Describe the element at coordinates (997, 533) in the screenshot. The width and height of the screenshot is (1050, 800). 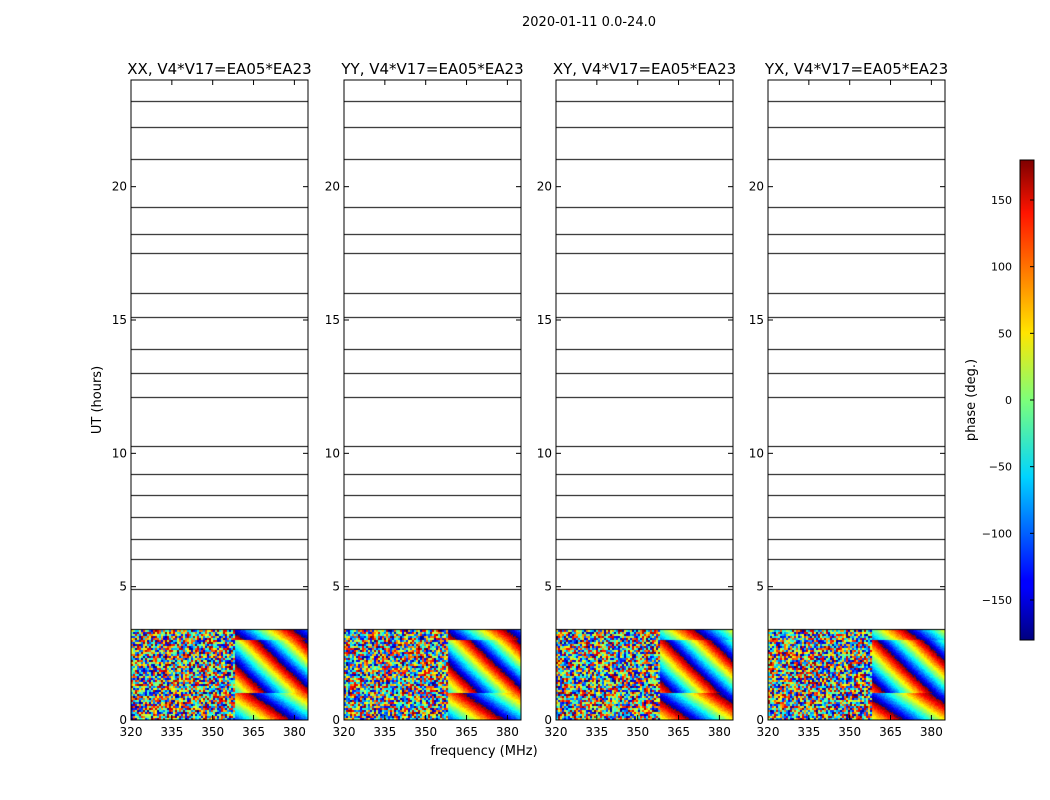
I see `colorbar-tick-label: −100` at that location.